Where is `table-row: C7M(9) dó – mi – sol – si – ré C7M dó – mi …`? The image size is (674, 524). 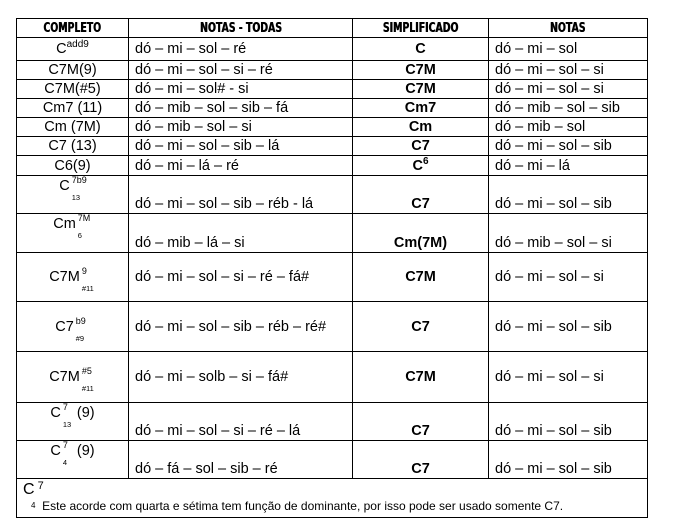 table-row: C7M(9) dó – mi – sol – si – ré C7M dó – mi … is located at coordinates (332, 70).